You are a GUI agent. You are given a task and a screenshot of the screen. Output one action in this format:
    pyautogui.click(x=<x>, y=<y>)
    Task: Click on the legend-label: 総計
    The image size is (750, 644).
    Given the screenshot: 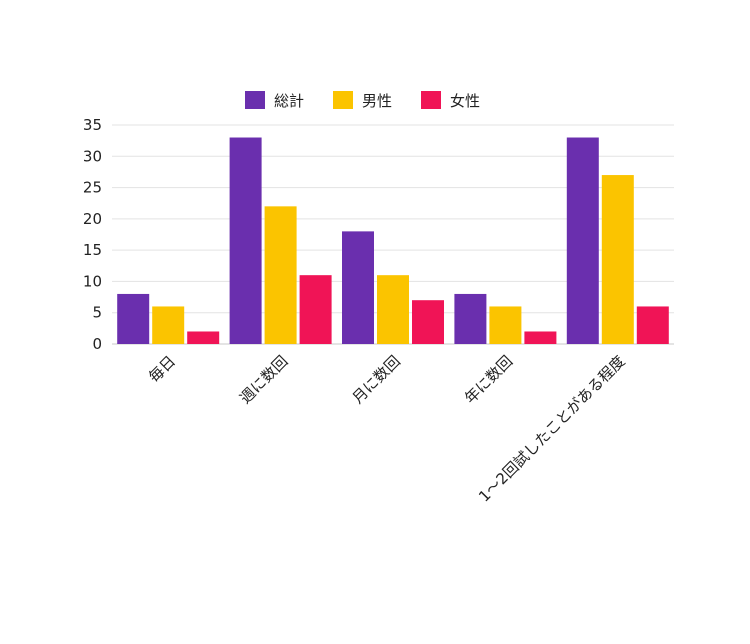 What is the action you would take?
    pyautogui.click(x=289, y=101)
    